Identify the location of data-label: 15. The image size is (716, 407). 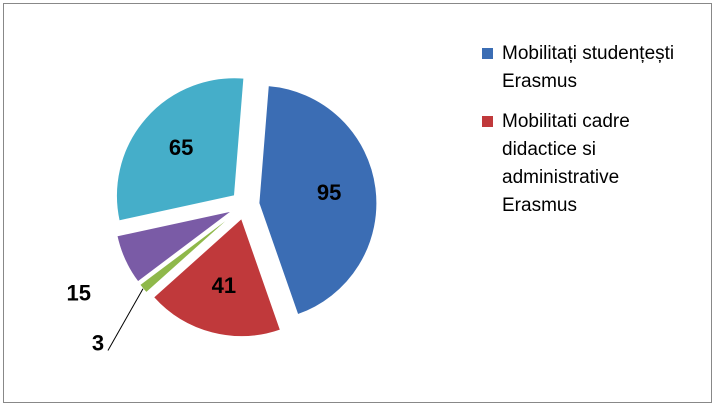
(79, 292).